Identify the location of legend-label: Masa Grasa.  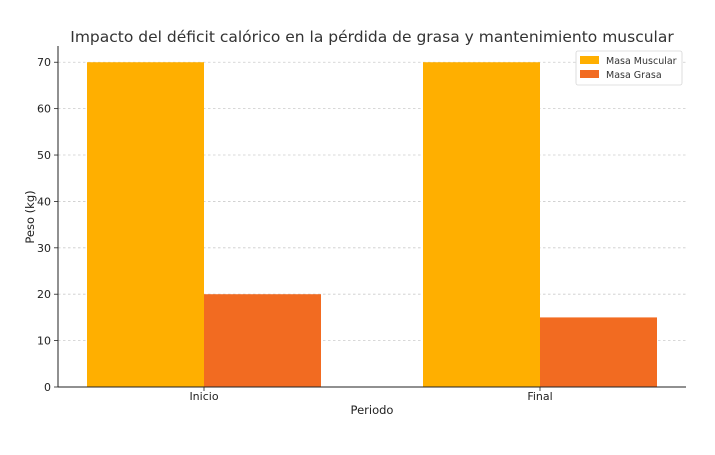
(634, 75).